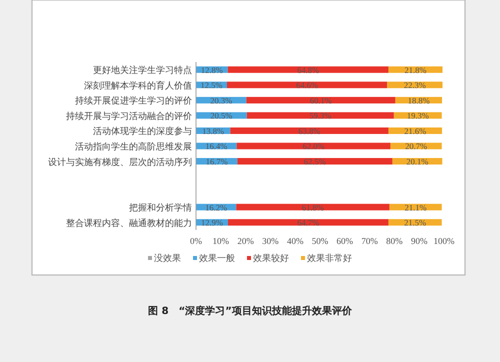 This screenshot has width=500, height=362. Describe the element at coordinates (142, 70) in the screenshot. I see `y-tick-label: 更好地关注学生学习特点` at that location.